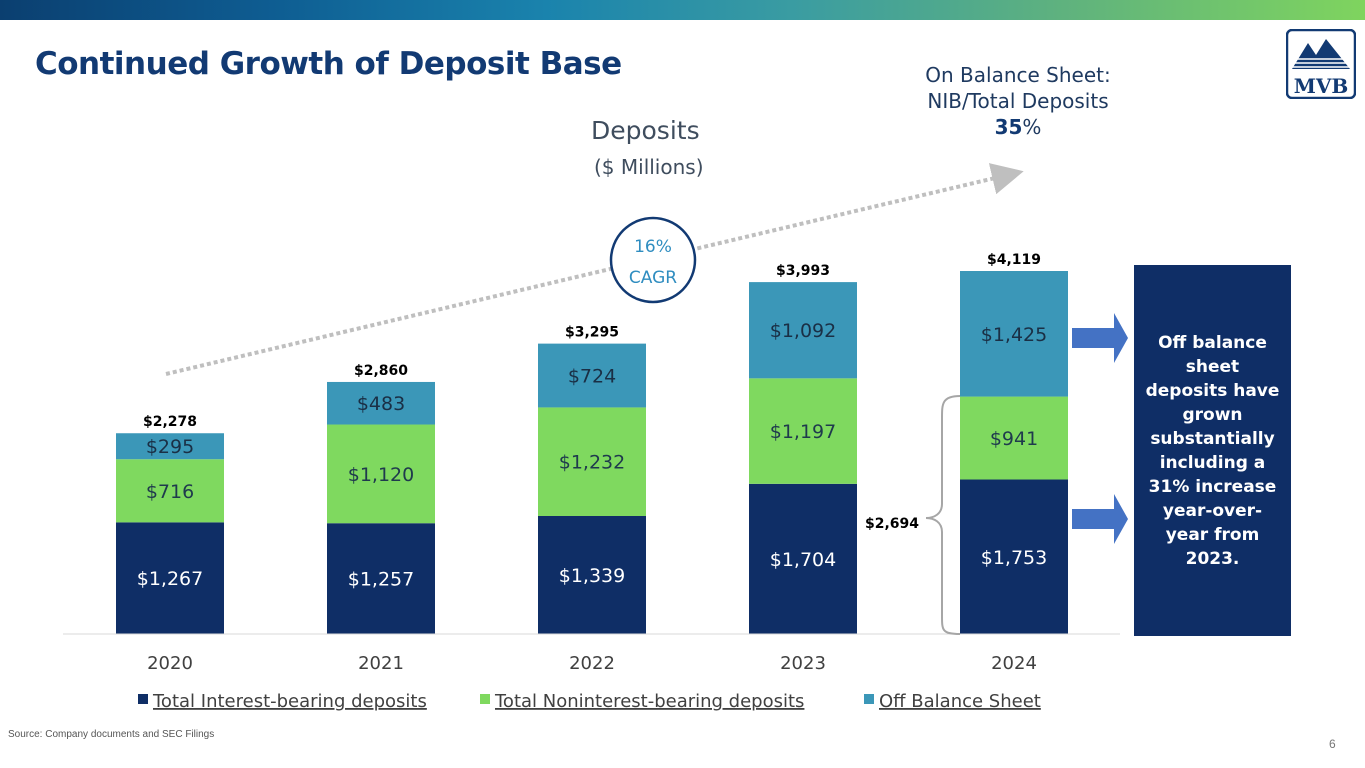 This screenshot has width=1365, height=768. What do you see at coordinates (328, 64) in the screenshot?
I see `page-title: Continued Growth of Deposit Base` at bounding box center [328, 64].